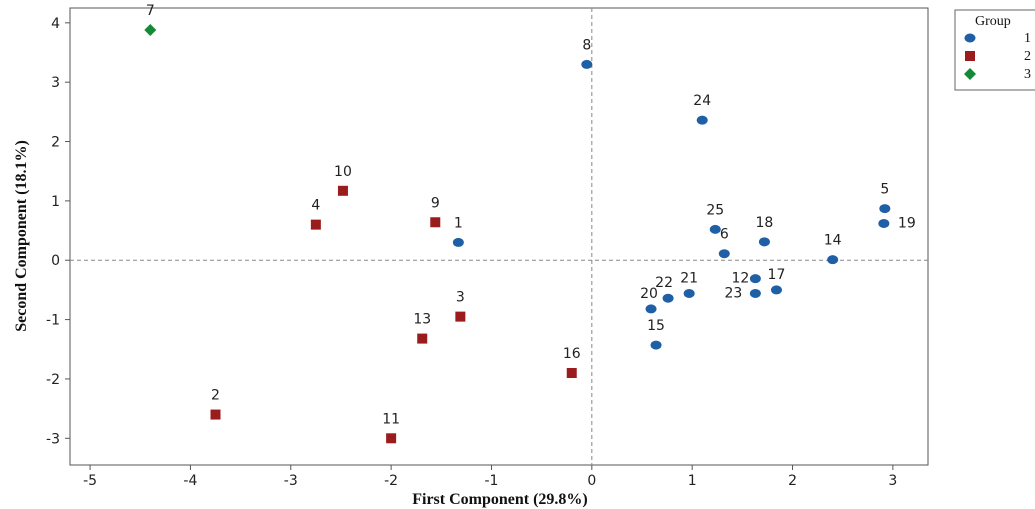 The image size is (1035, 509). Describe the element at coordinates (715, 210) in the screenshot. I see `point-label: 25` at that location.